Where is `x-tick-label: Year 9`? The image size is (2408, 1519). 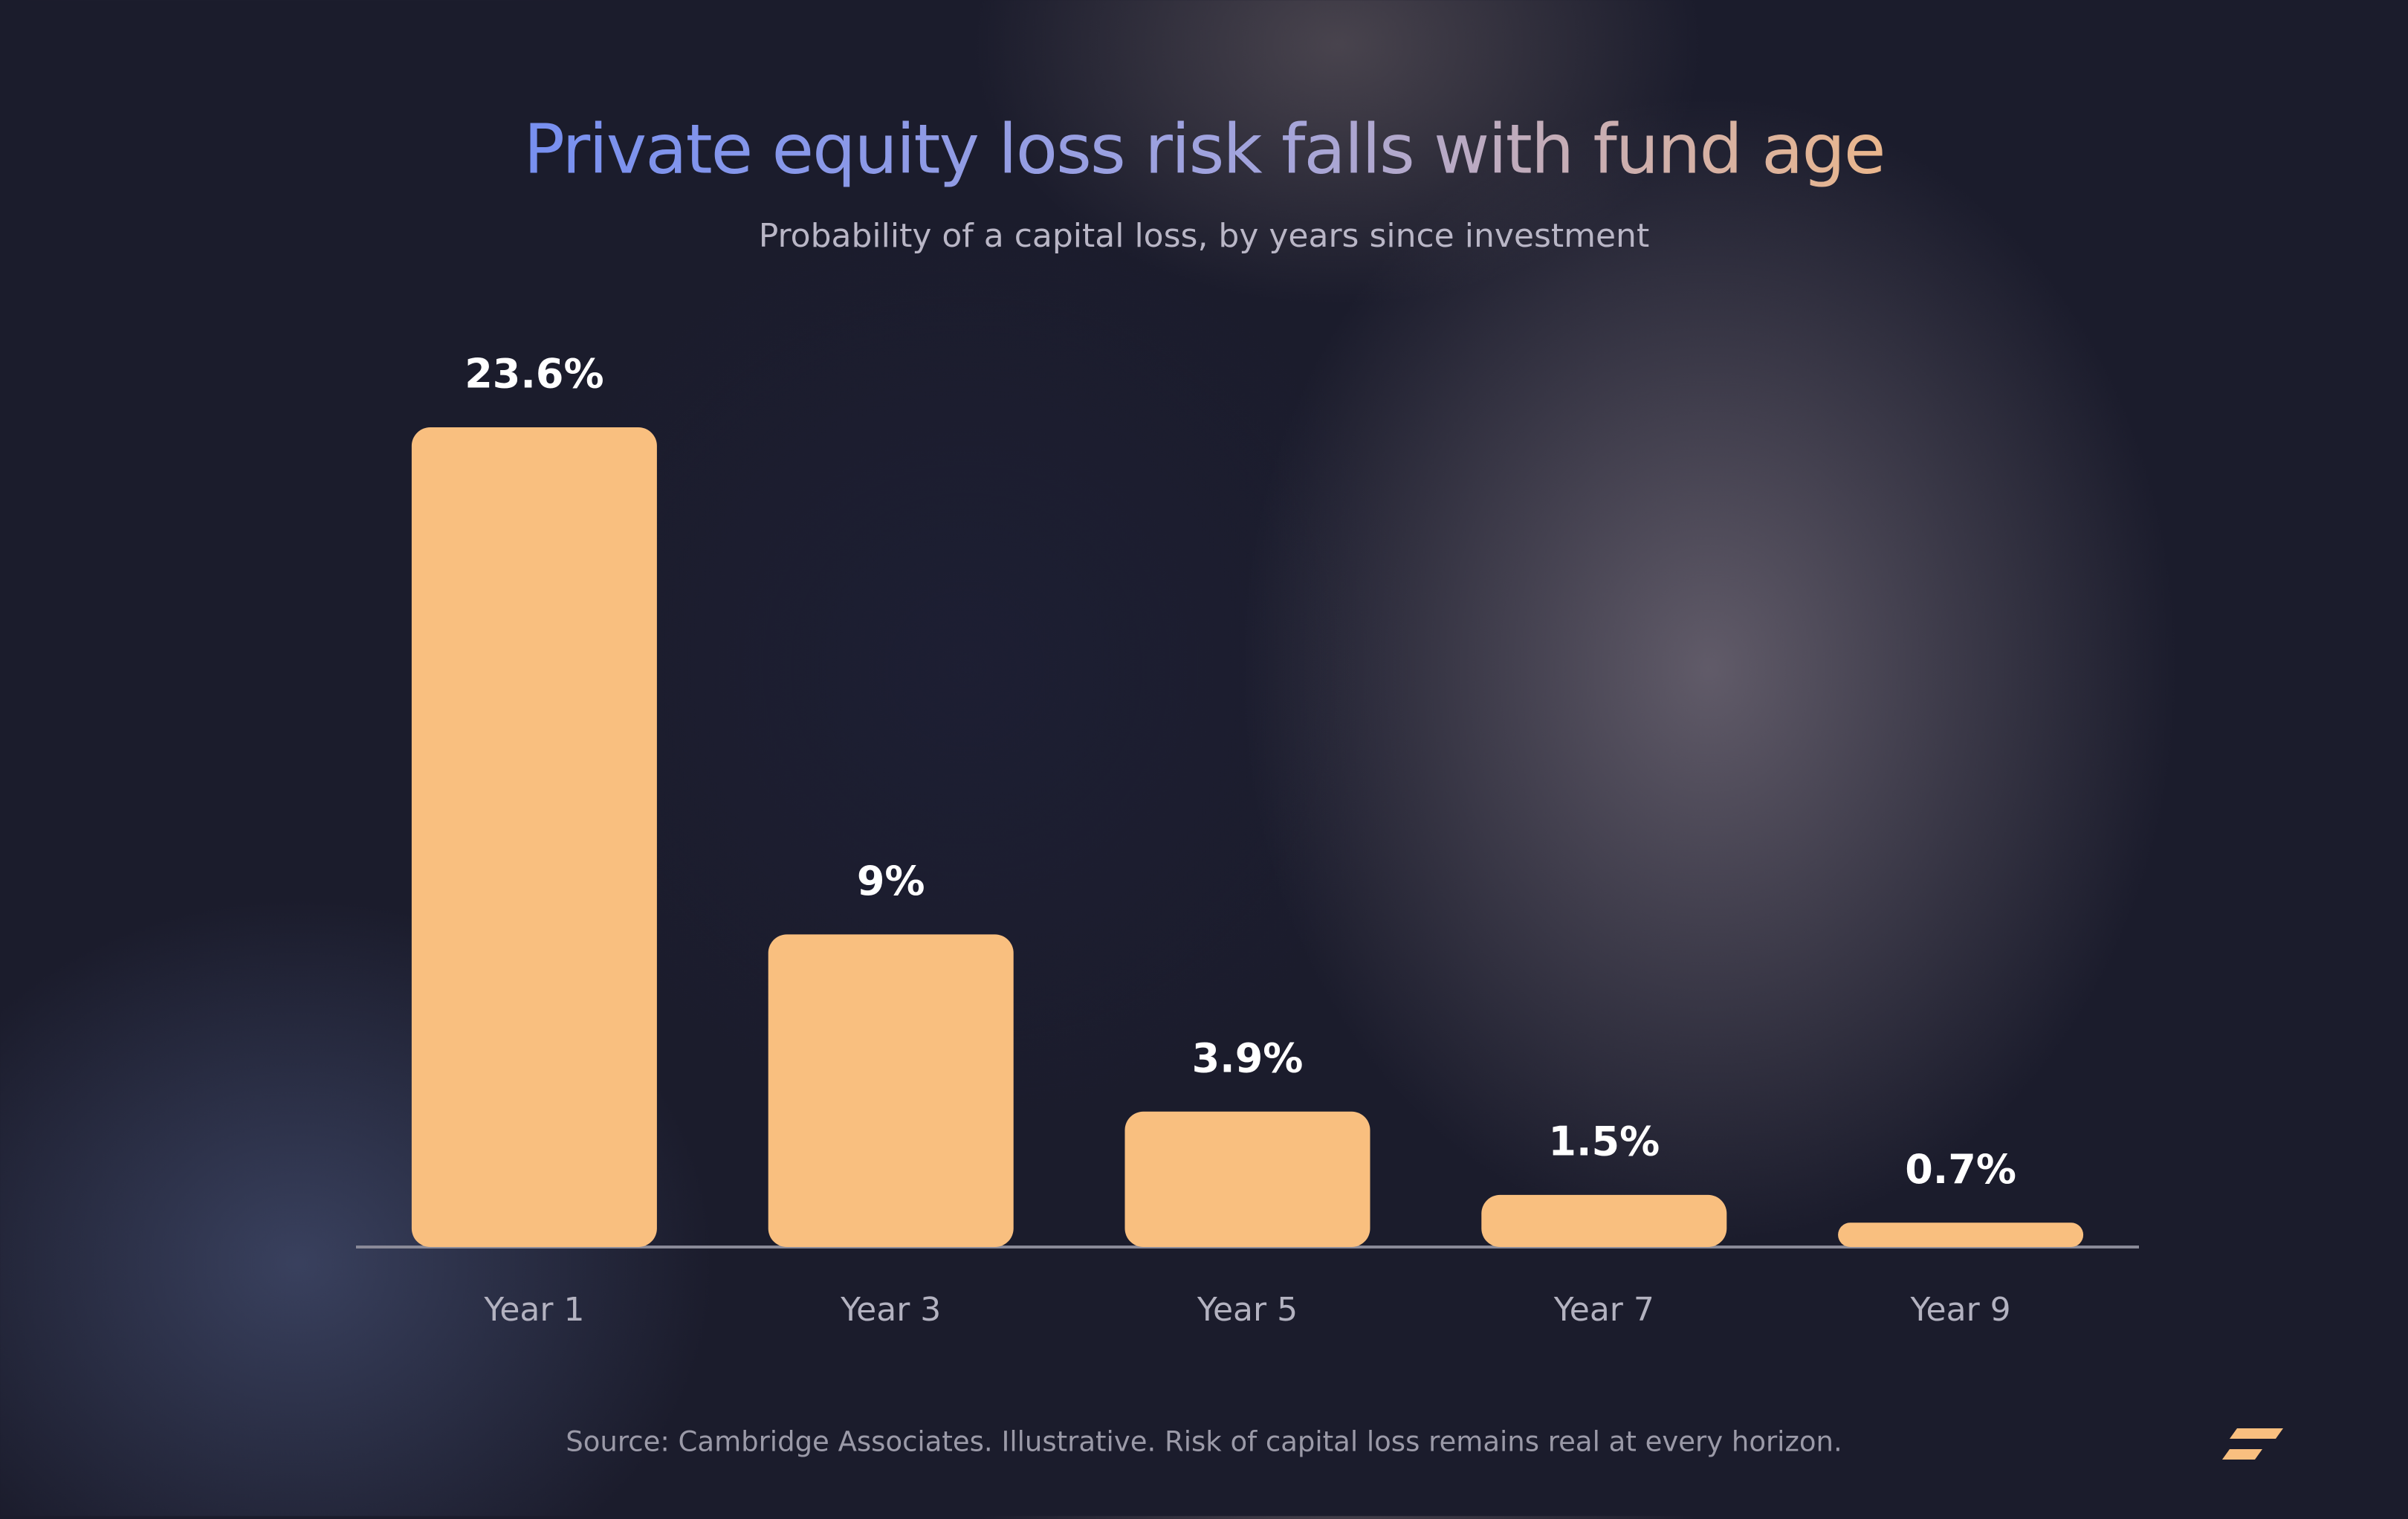 x-tick-label: Year 9 is located at coordinates (1961, 1310).